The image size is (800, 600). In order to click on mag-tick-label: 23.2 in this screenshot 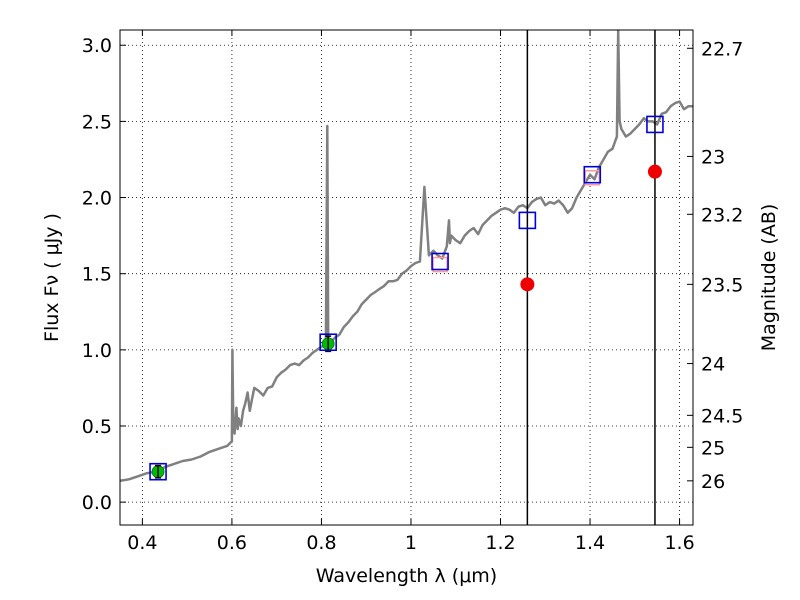, I will do `click(722, 215)`.